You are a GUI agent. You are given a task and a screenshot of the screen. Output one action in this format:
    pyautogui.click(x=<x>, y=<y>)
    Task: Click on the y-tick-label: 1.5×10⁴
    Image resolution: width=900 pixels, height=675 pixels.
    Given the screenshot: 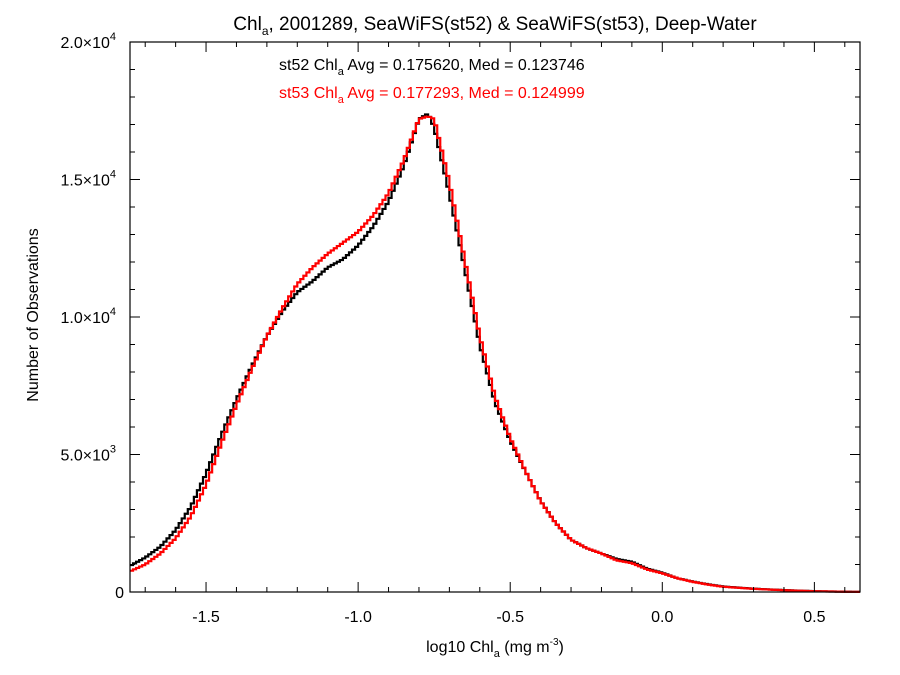 What is the action you would take?
    pyautogui.click(x=88, y=179)
    